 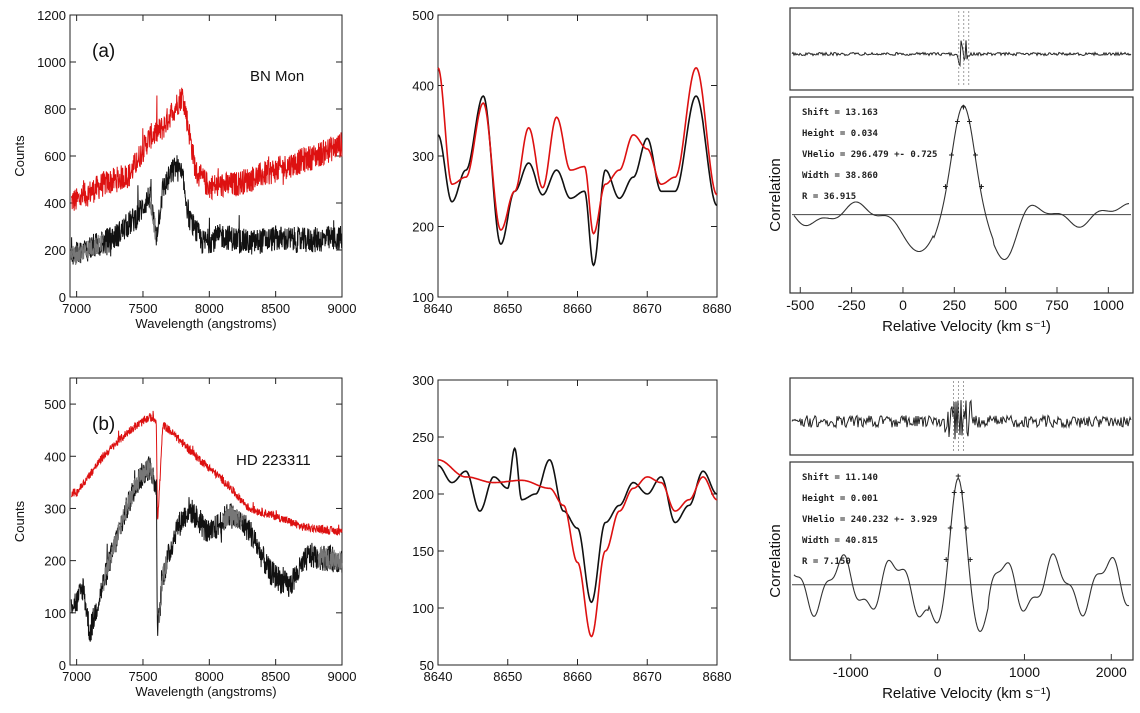 I want to click on x-tick-label: 0, so click(x=903, y=305).